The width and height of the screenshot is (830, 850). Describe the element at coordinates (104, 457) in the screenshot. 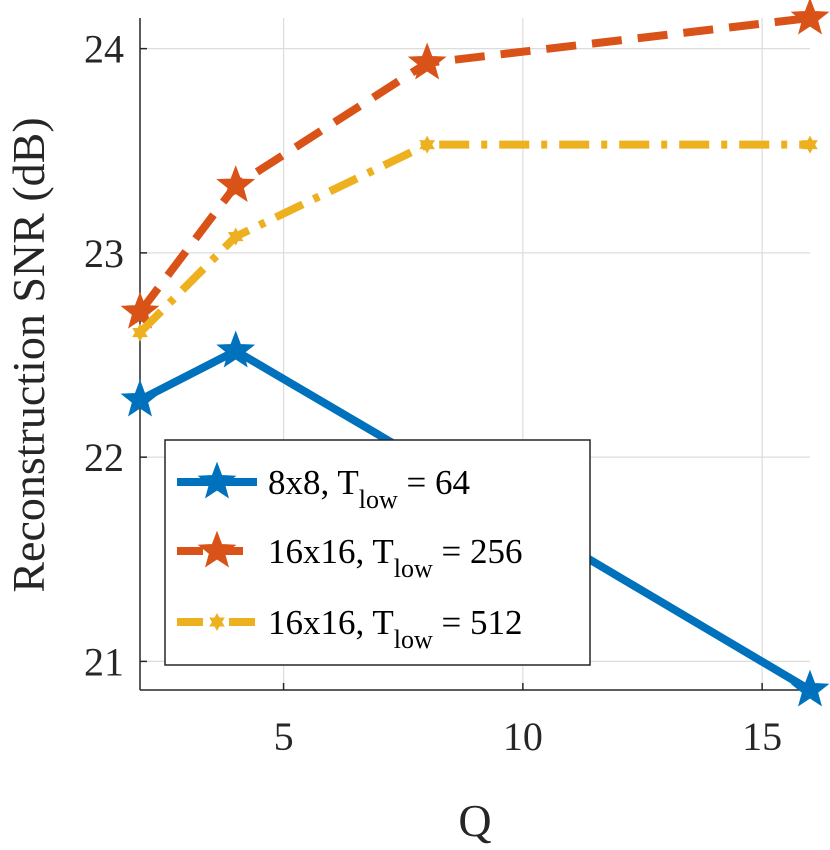

I see `y-tick-label: 22` at that location.